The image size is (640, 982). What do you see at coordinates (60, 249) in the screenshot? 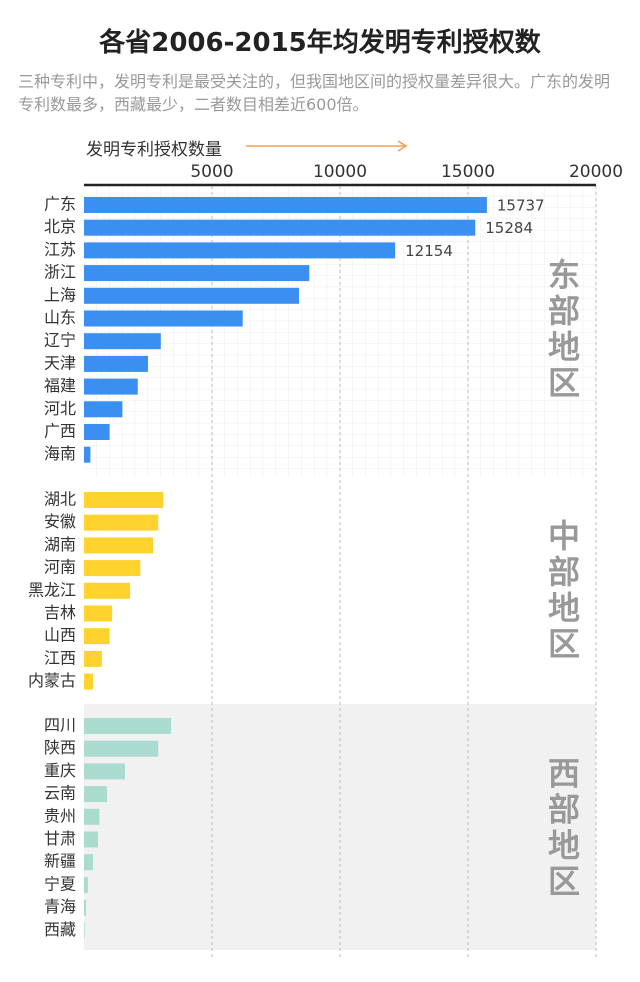
I see `category-label: 江苏` at bounding box center [60, 249].